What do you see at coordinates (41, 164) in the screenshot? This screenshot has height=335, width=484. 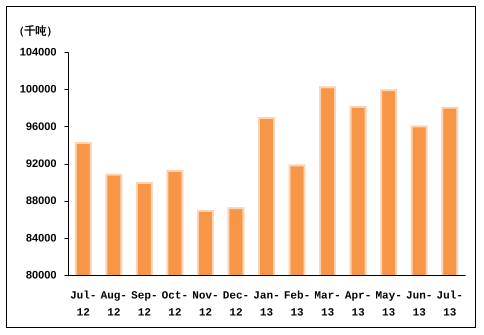 I see `y-tick-label: 92000` at bounding box center [41, 164].